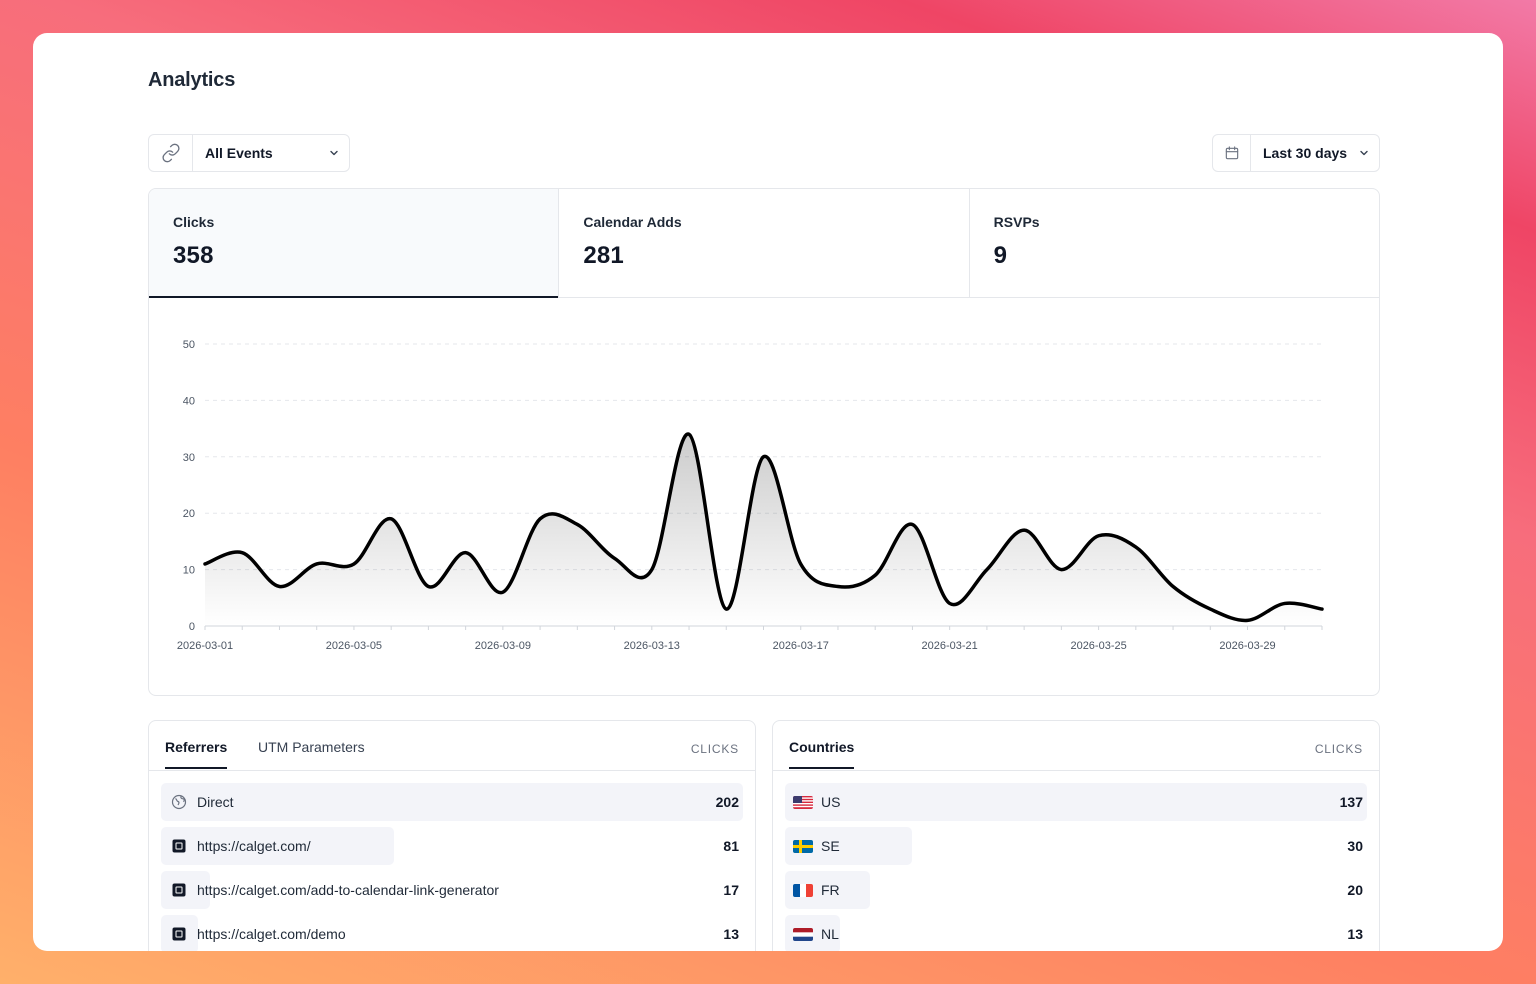 This screenshot has height=984, width=1536. What do you see at coordinates (254, 846) in the screenshot?
I see `row-label: https://calget.com/` at bounding box center [254, 846].